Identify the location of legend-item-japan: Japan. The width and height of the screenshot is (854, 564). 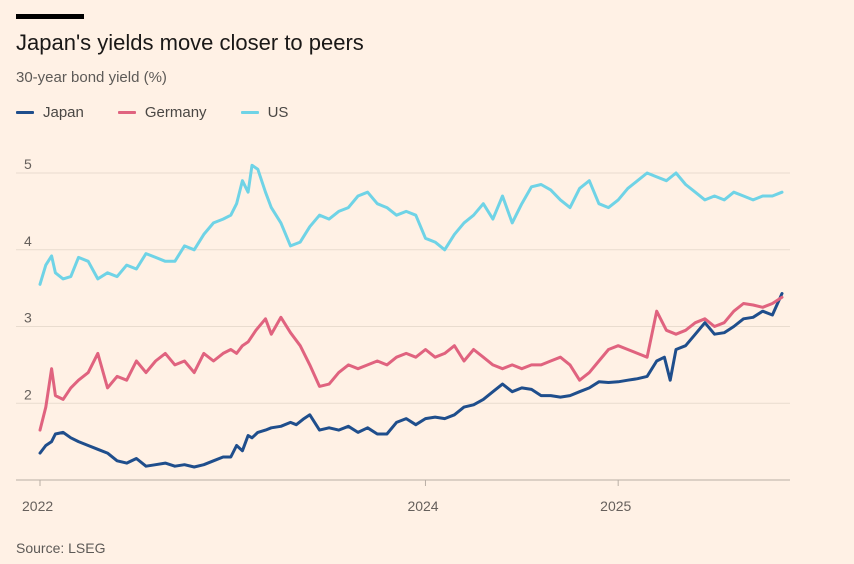
(50, 112).